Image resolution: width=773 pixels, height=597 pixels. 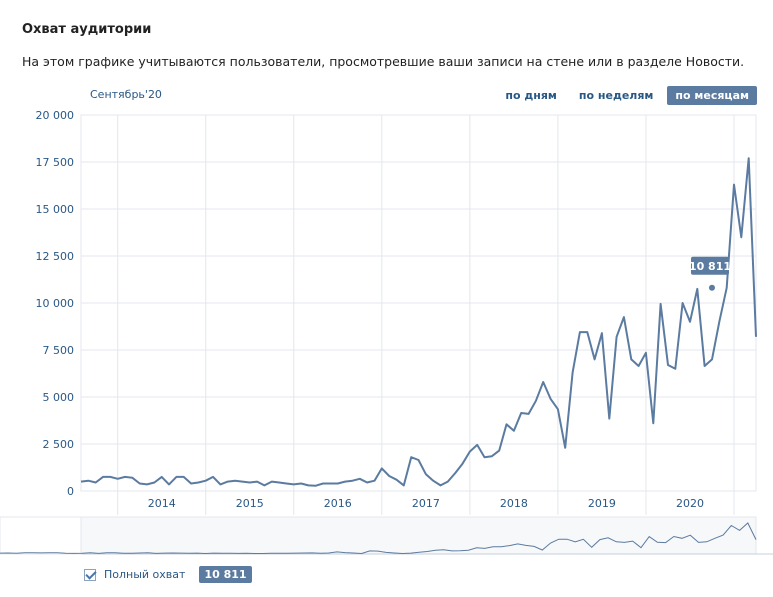 What do you see at coordinates (531, 95) in the screenshot?
I see `tab-by-days: по дням` at bounding box center [531, 95].